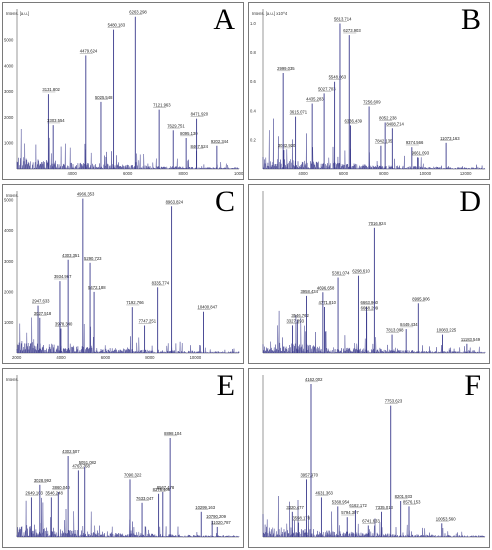  What do you see at coordinates (270, 13) in the screenshot?
I see `y-axis-title: Intens. [a.u.] x10^4` at bounding box center [270, 13].